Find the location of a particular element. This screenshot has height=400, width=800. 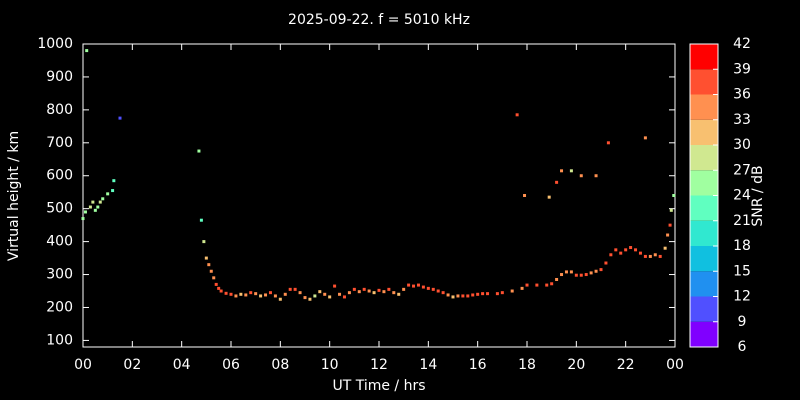

y-tick-label: 300 is located at coordinates (59, 275).